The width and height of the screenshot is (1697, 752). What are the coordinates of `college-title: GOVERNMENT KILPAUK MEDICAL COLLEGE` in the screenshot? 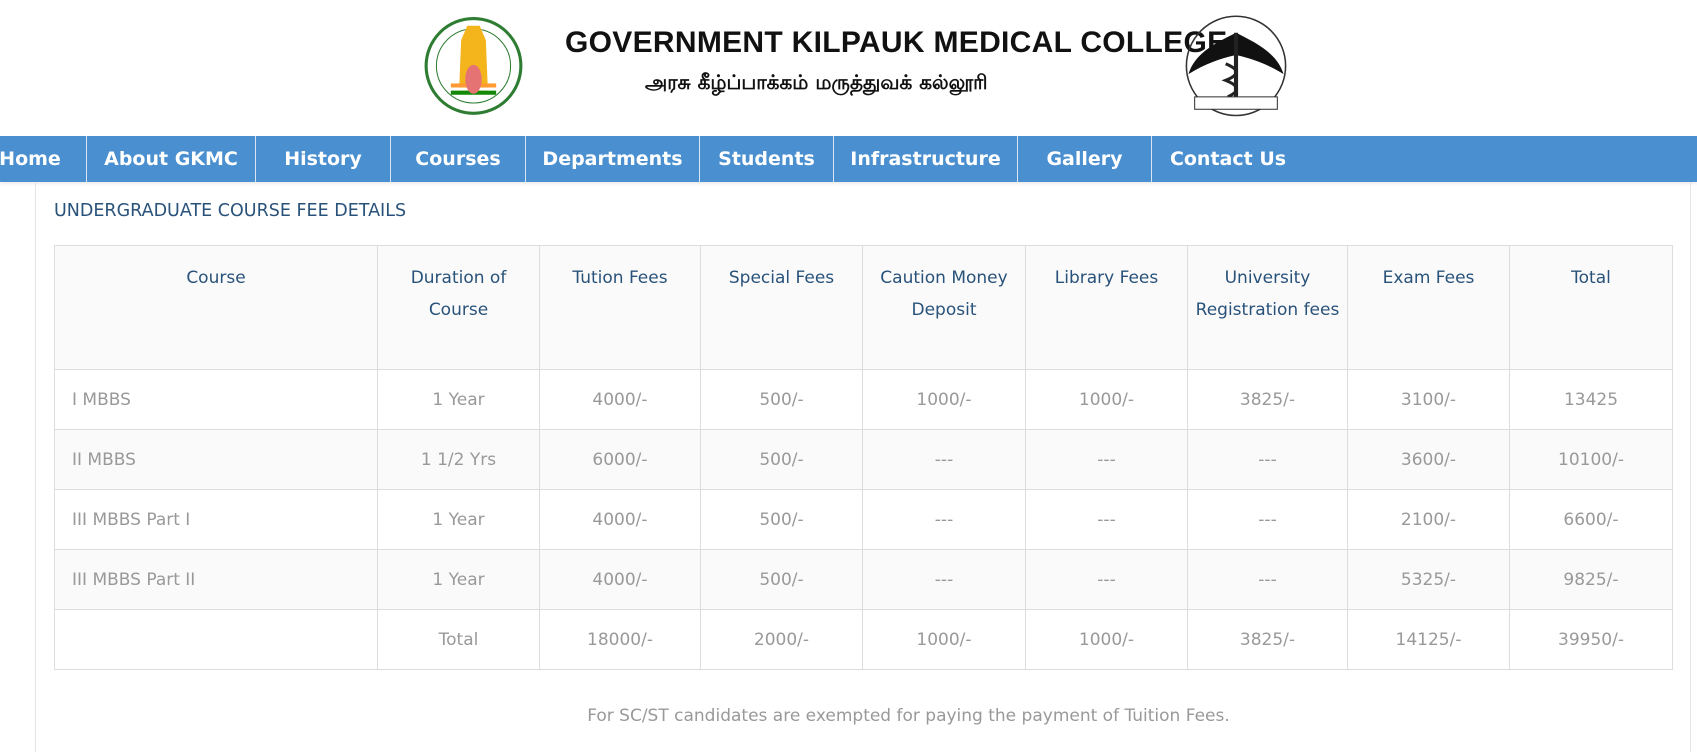 It's located at (896, 42).